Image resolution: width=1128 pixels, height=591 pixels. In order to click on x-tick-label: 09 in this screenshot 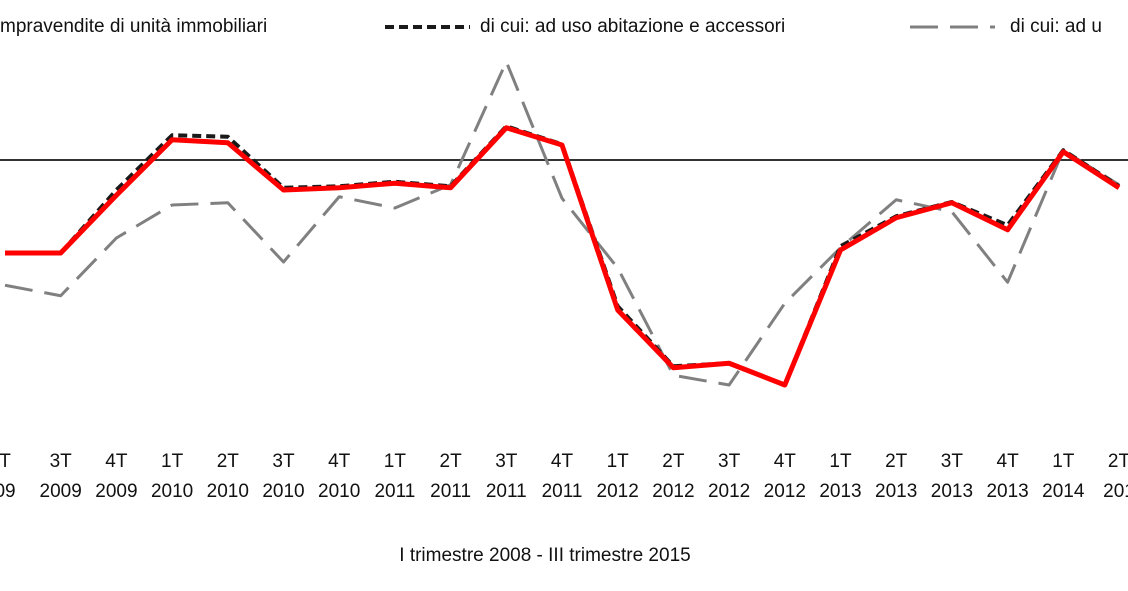, I will do `click(8, 491)`.